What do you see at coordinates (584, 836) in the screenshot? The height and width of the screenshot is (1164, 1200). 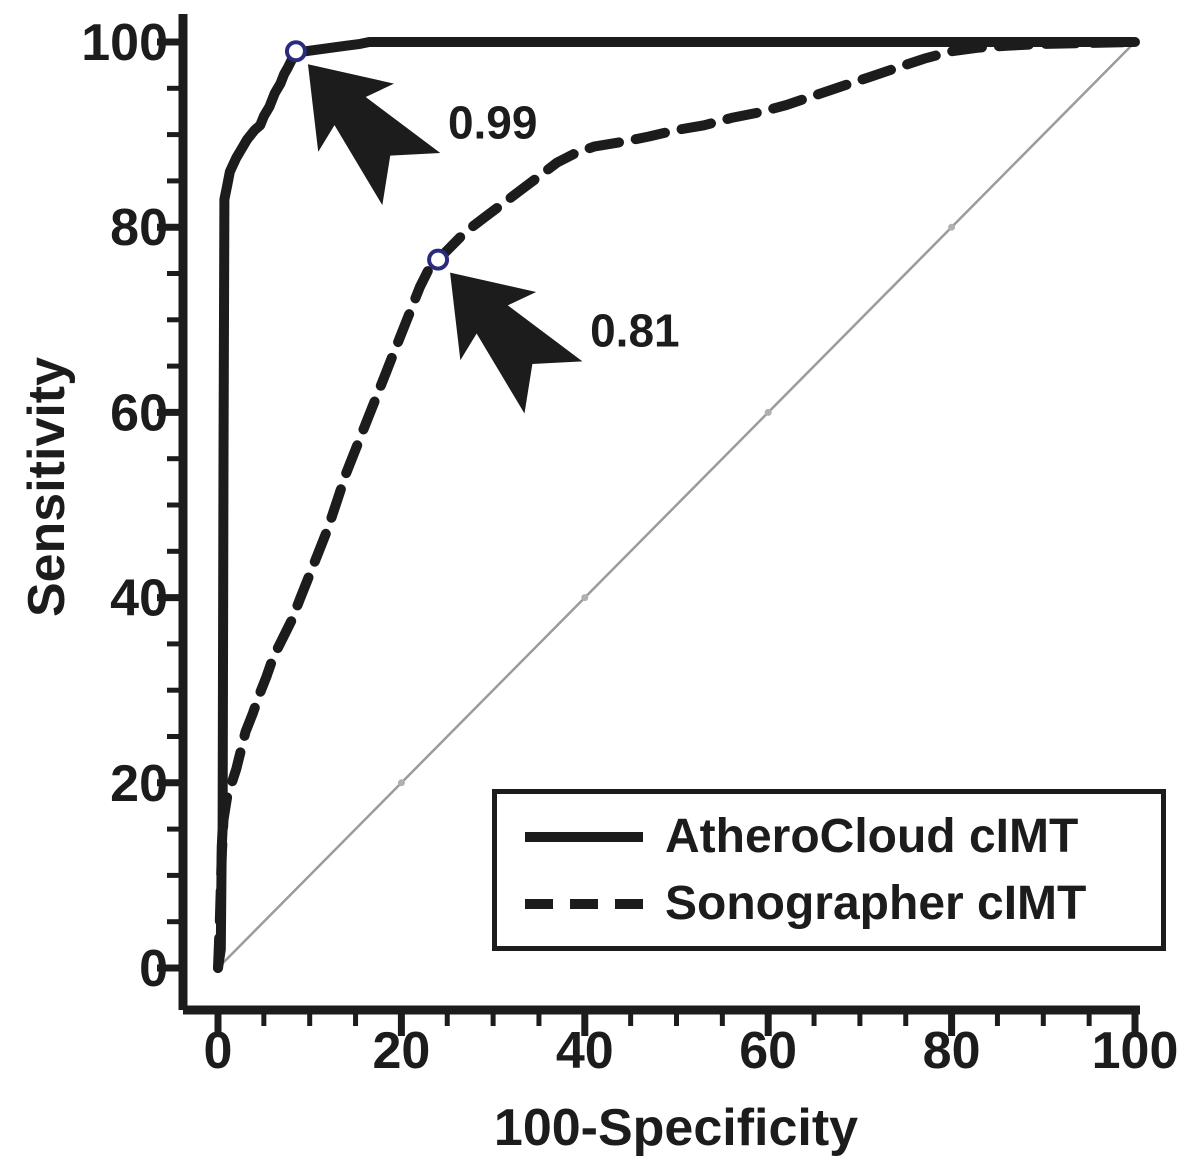 I see `solid-line-sample` at bounding box center [584, 836].